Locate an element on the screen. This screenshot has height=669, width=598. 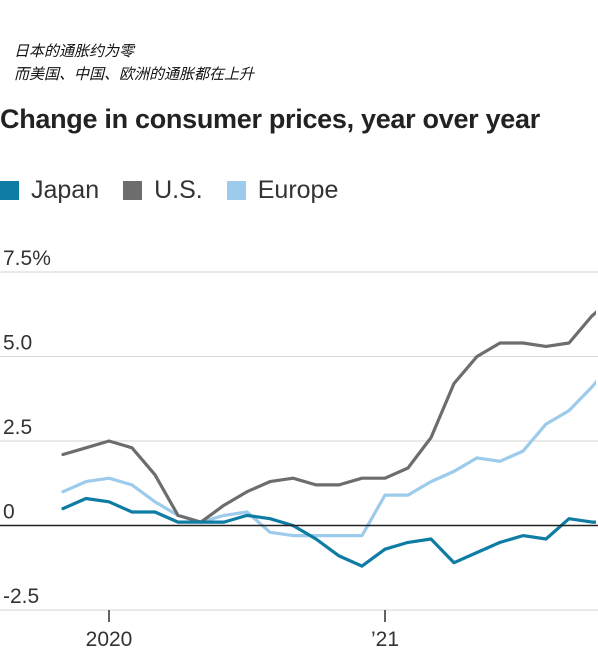
y-tick-label-0: 7.5% is located at coordinates (27, 258).